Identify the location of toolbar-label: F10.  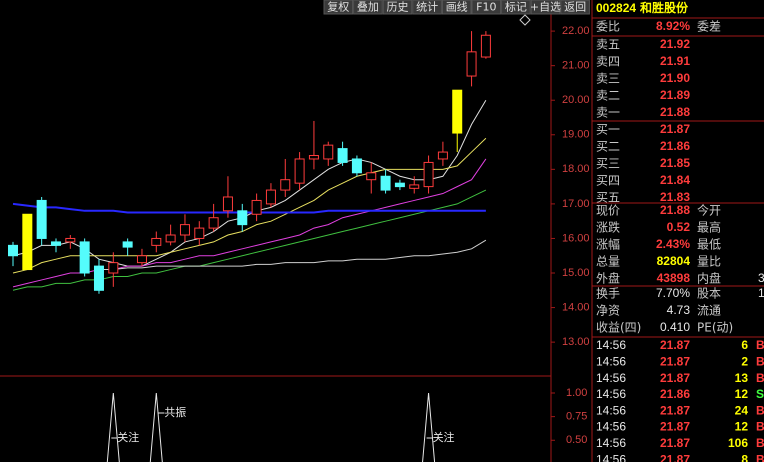
(486, 7).